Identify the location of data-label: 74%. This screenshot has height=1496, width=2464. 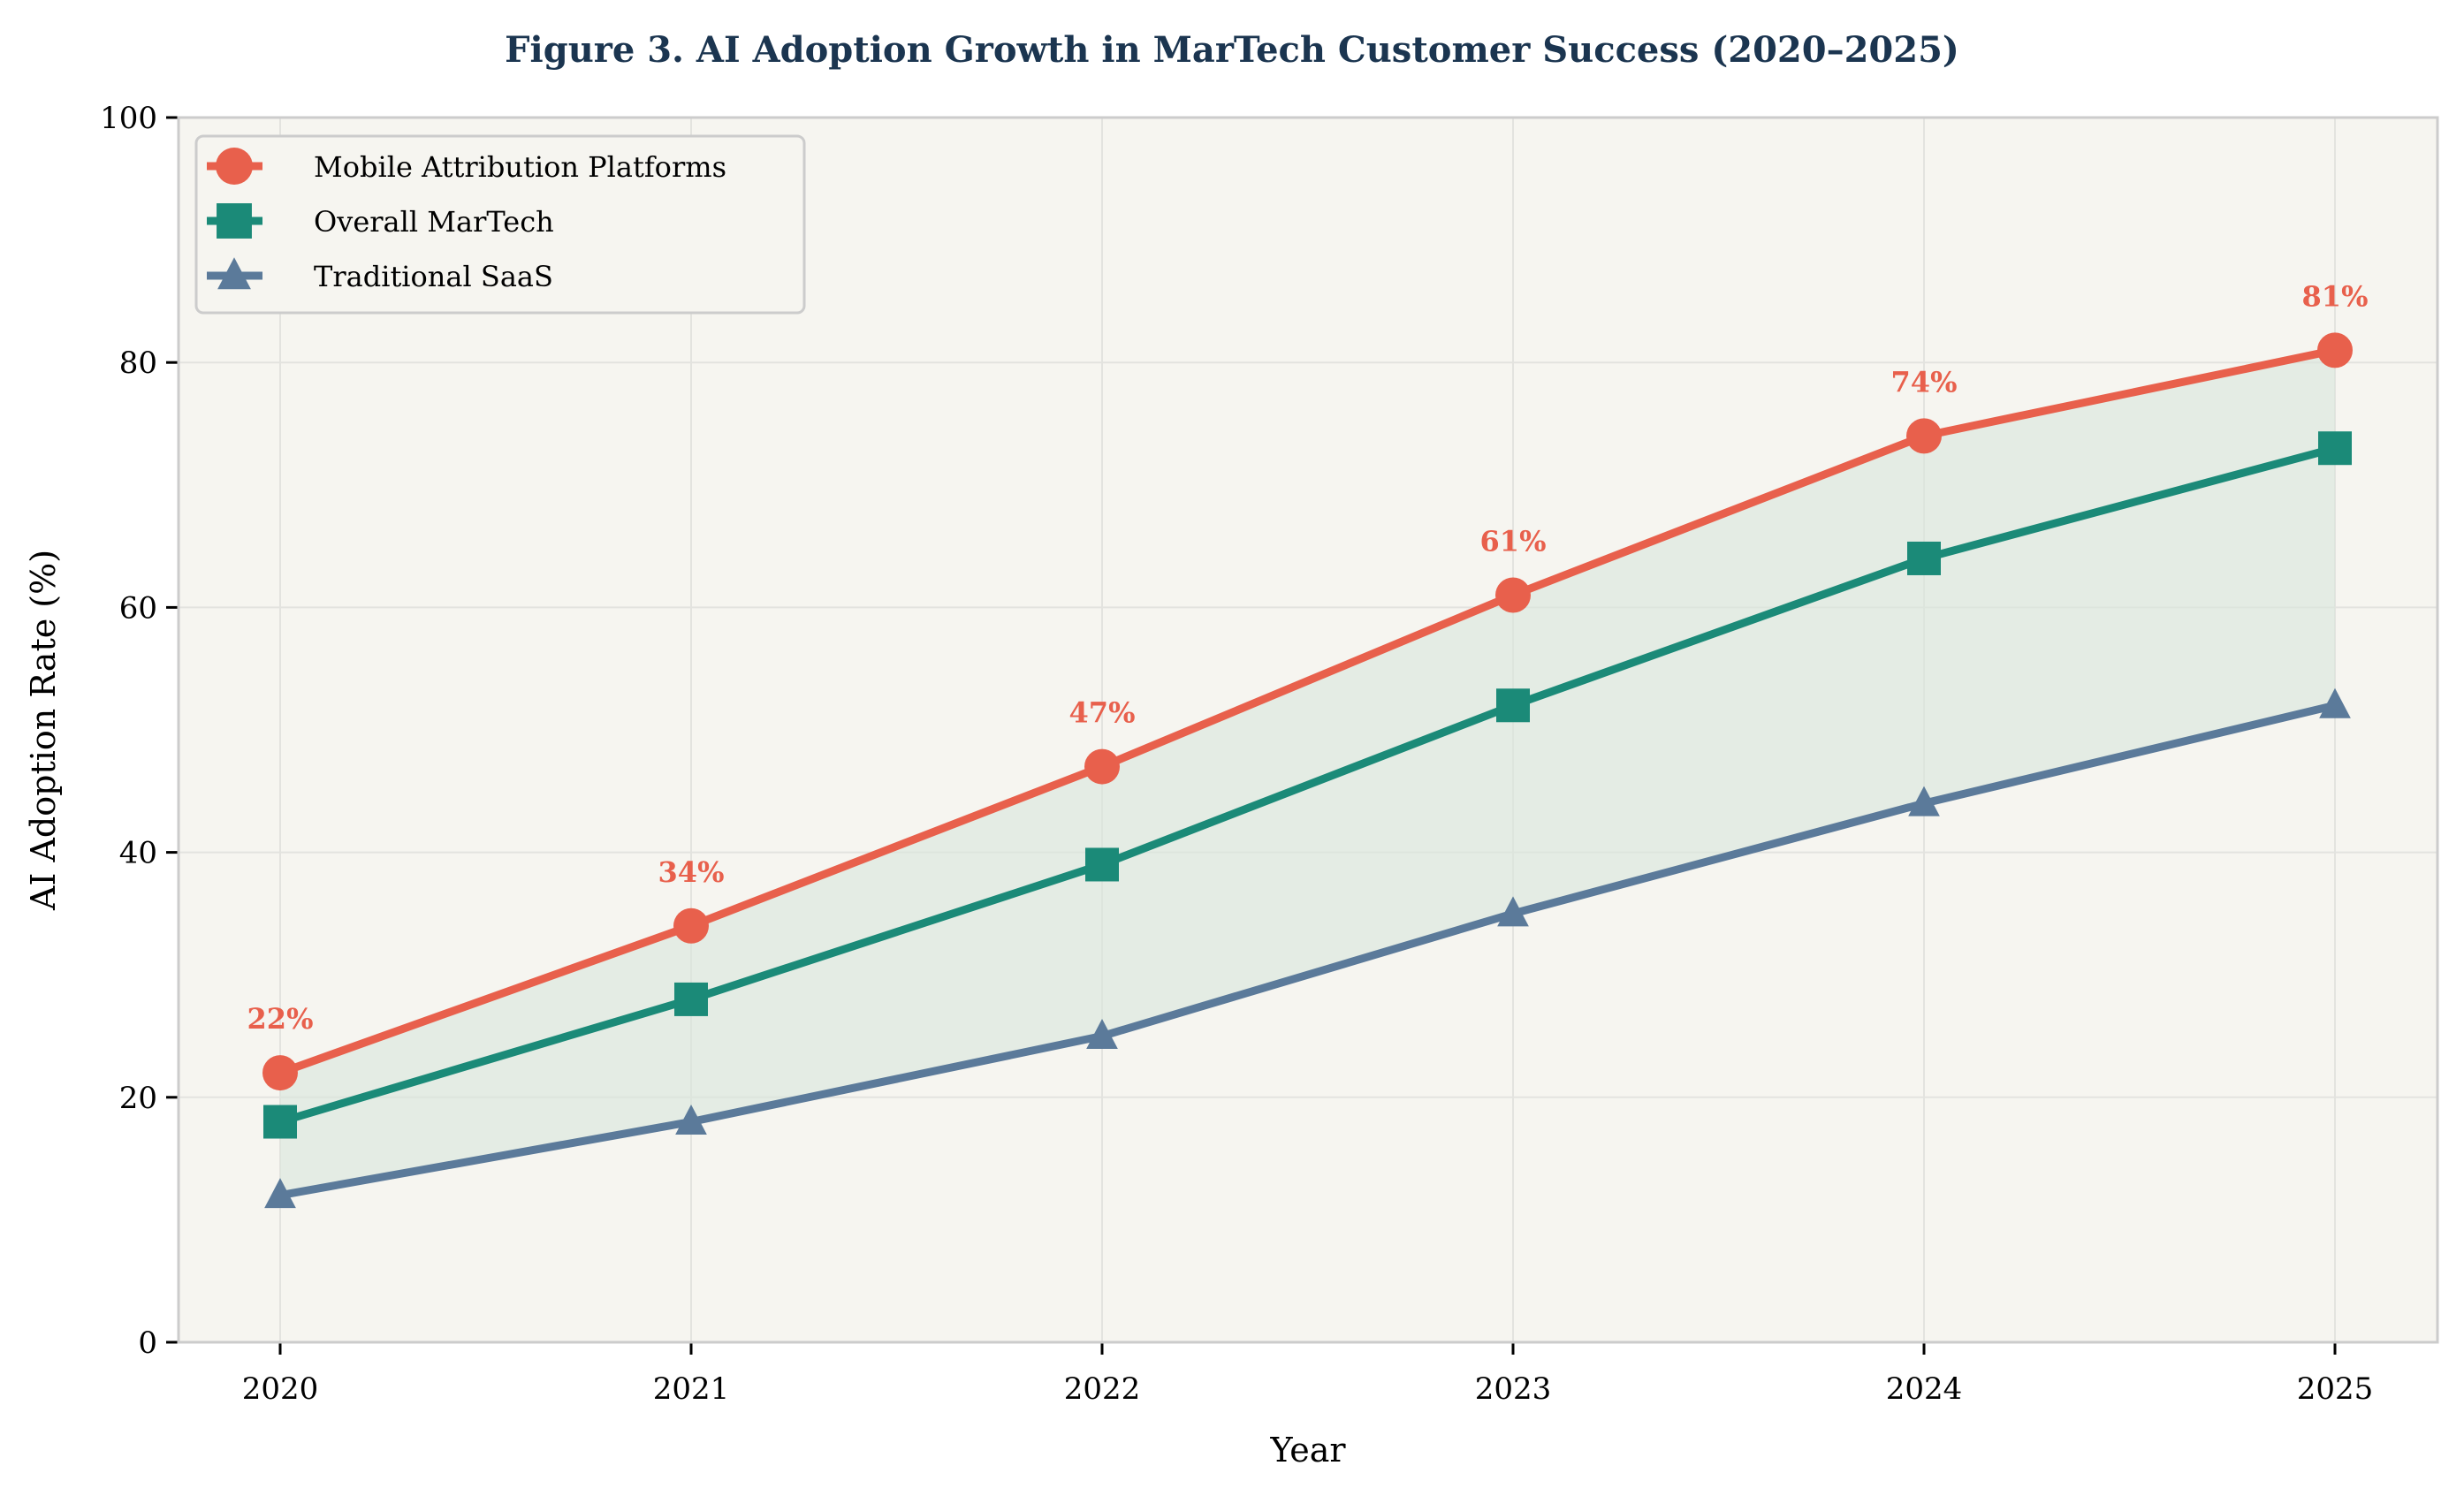
(1925, 382).